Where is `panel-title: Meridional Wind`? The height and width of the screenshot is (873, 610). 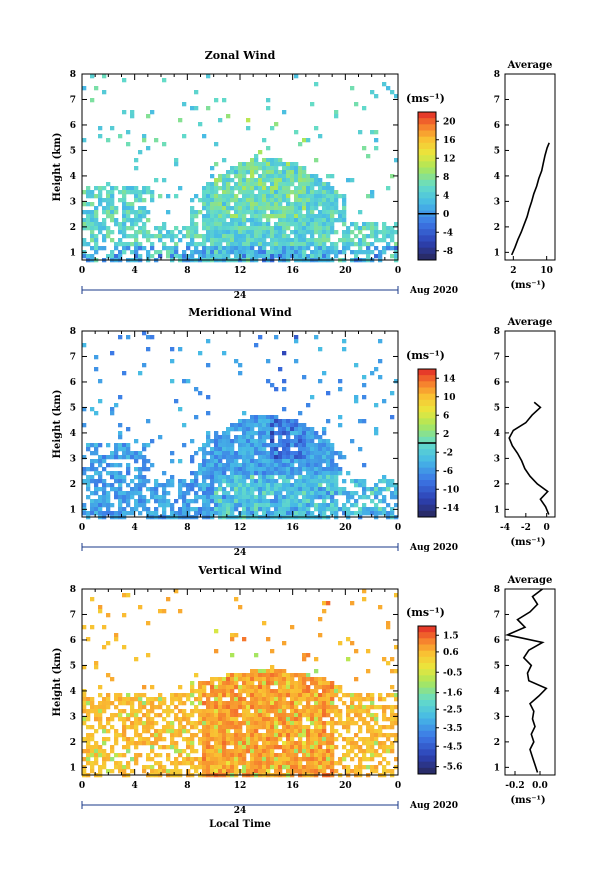
panel-title: Meridional Wind is located at coordinates (240, 312).